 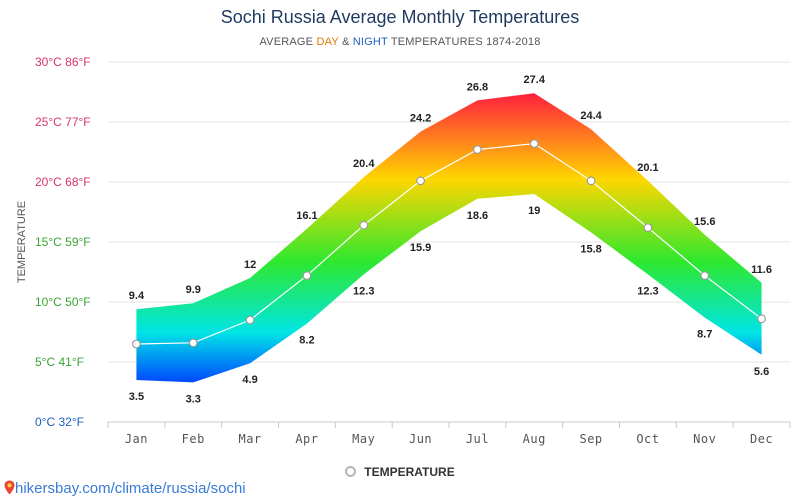 What do you see at coordinates (249, 439) in the screenshot?
I see `x-tick-label: Mar` at bounding box center [249, 439].